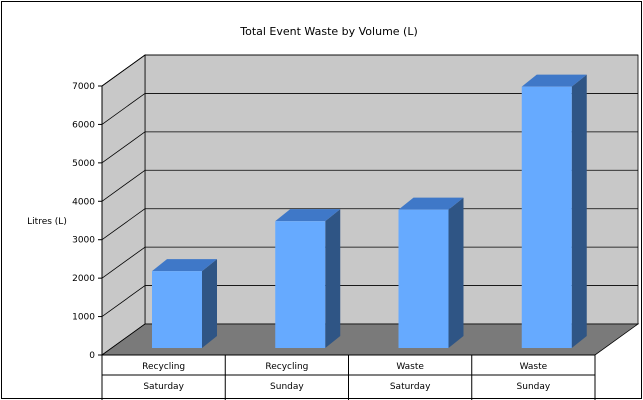  I want to click on y-tick-label: 5000, so click(83, 164).